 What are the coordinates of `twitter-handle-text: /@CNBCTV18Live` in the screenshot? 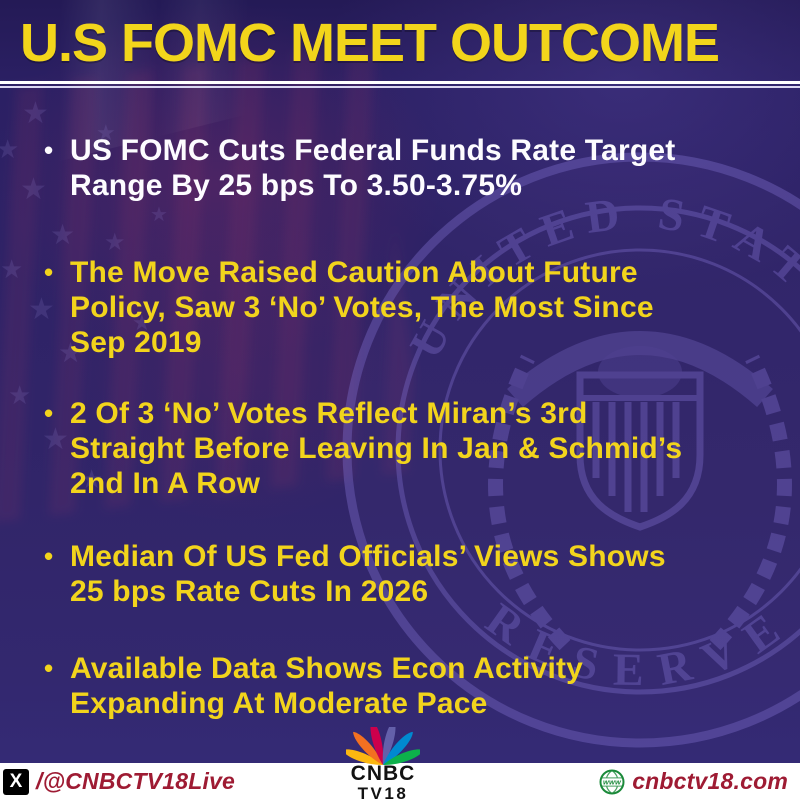 It's located at (136, 781).